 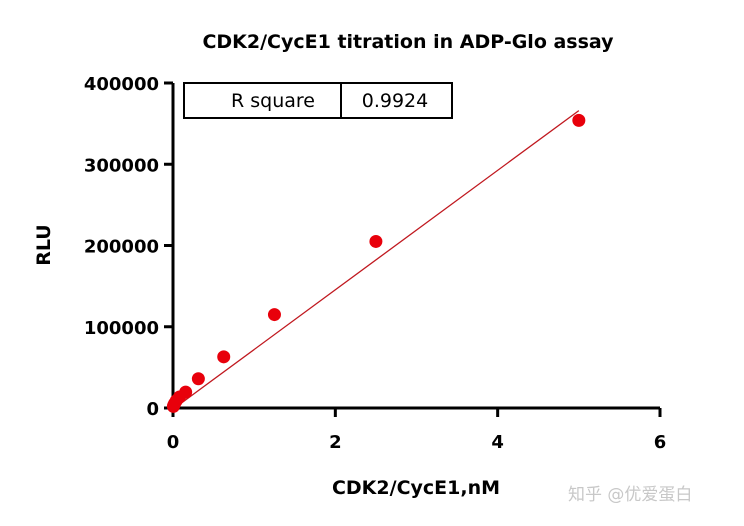 I want to click on y-tick-label: 400000, so click(x=121, y=84).